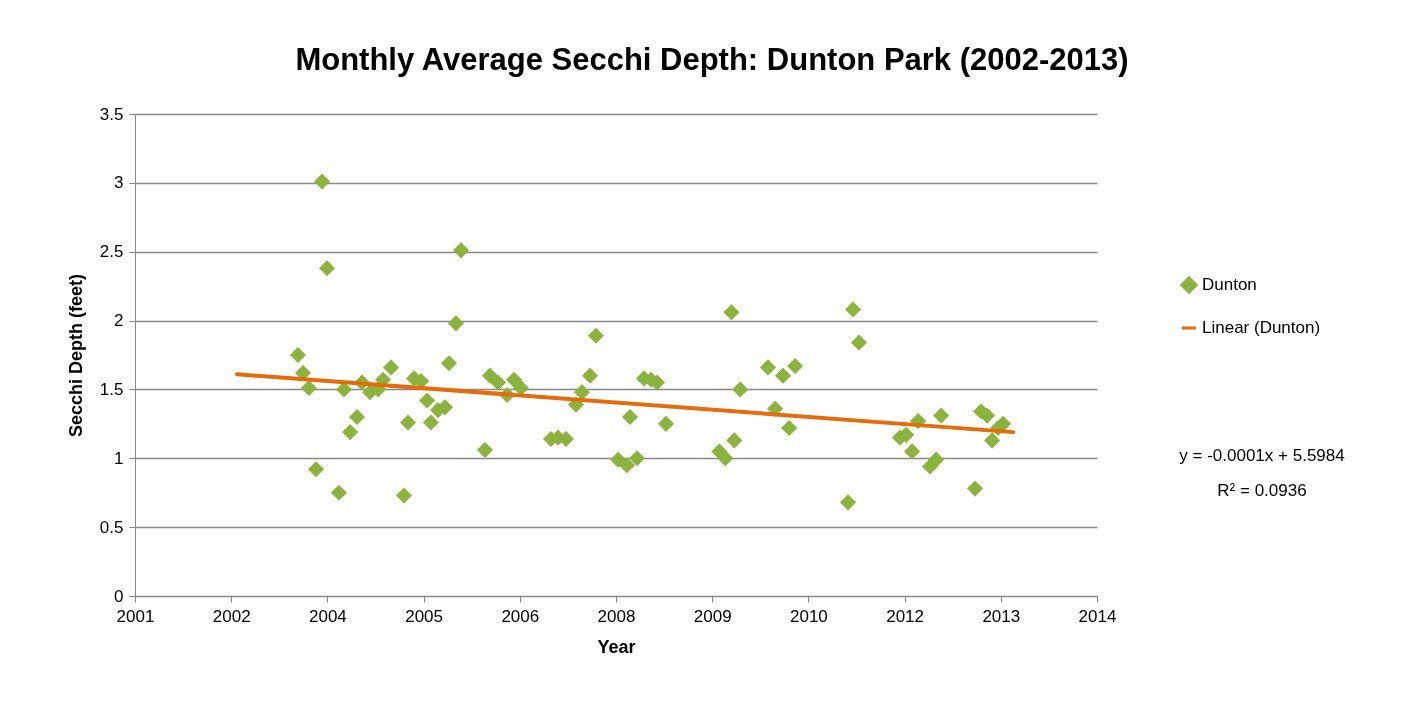 This screenshot has height=713, width=1424. I want to click on x-tick-label: 2009, so click(712, 616).